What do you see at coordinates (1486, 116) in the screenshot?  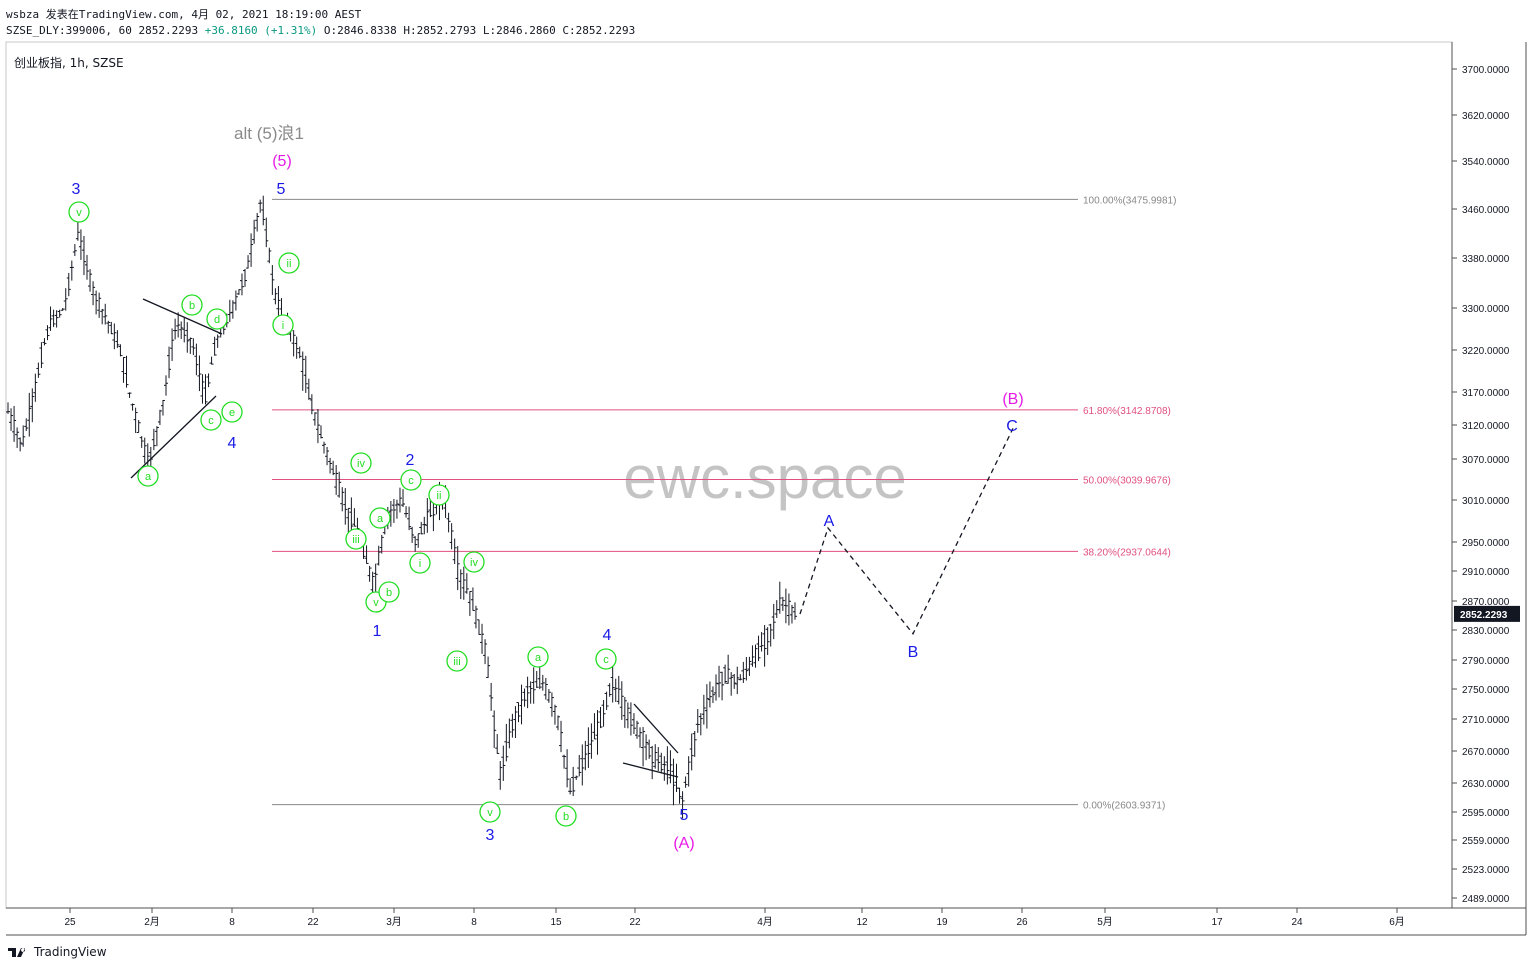 I see `price-tick-label: 3620.0000` at bounding box center [1486, 116].